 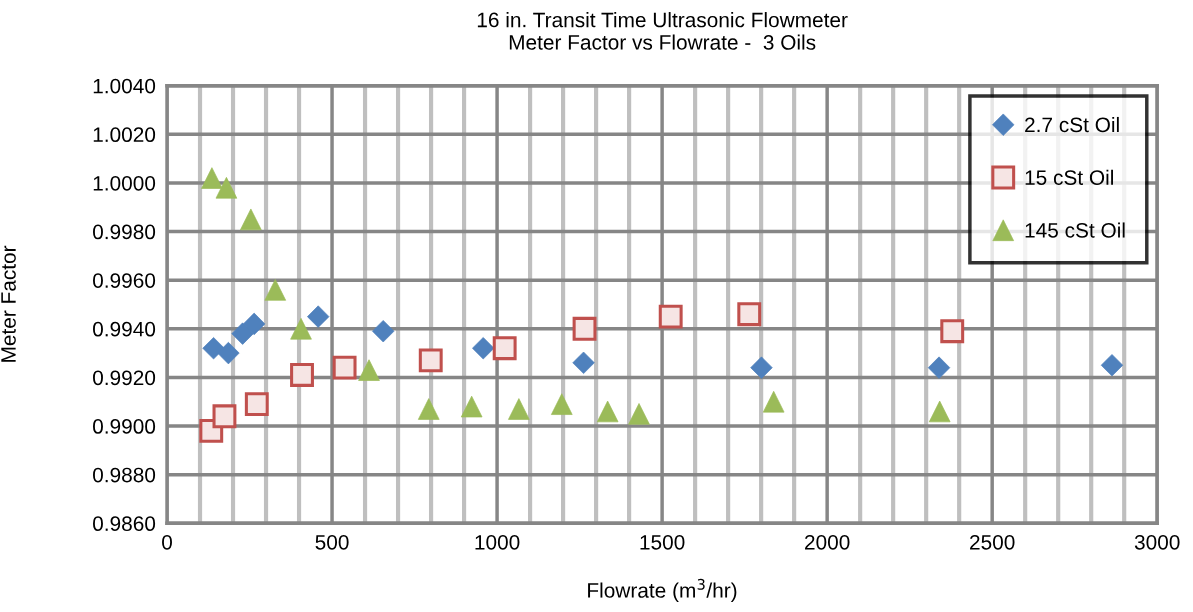 What do you see at coordinates (827, 542) in the screenshot?
I see `x-tick-label: 2000` at bounding box center [827, 542].